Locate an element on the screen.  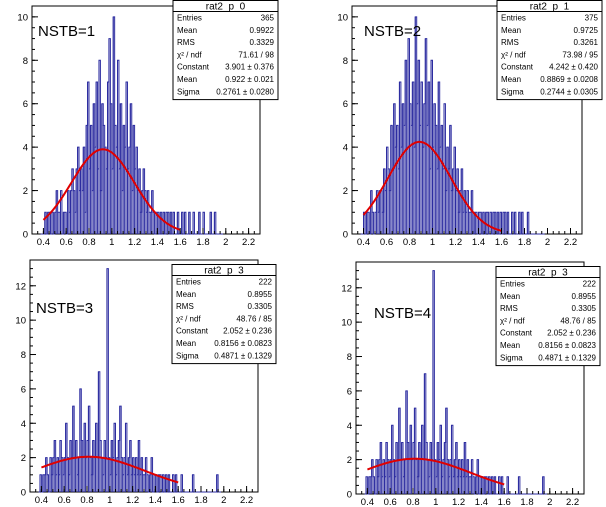
stats-row-value: 365 is located at coordinates (268, 18).